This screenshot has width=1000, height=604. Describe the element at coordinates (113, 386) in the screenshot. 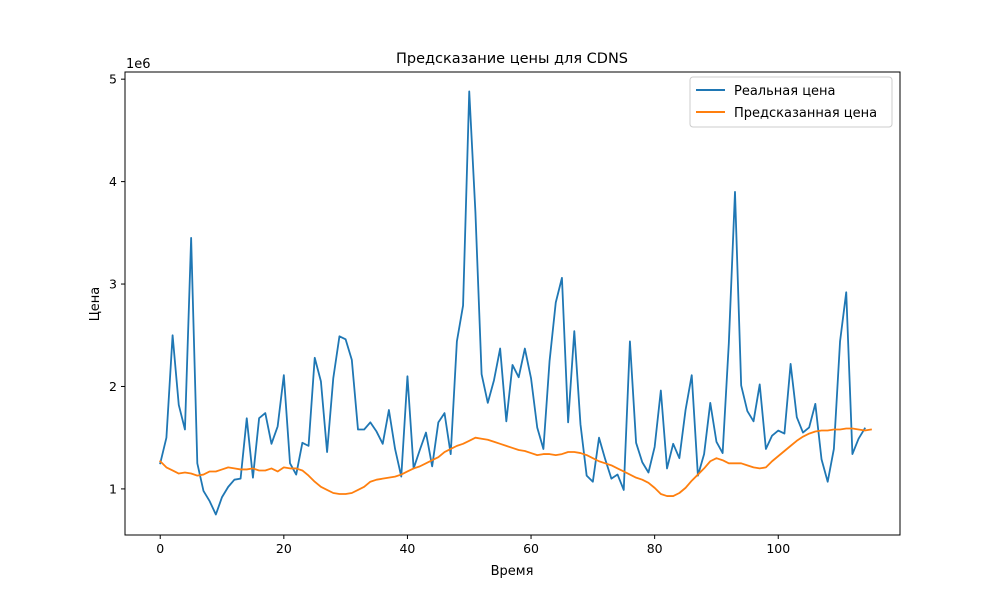

I see `y-tick-label: 2` at that location.